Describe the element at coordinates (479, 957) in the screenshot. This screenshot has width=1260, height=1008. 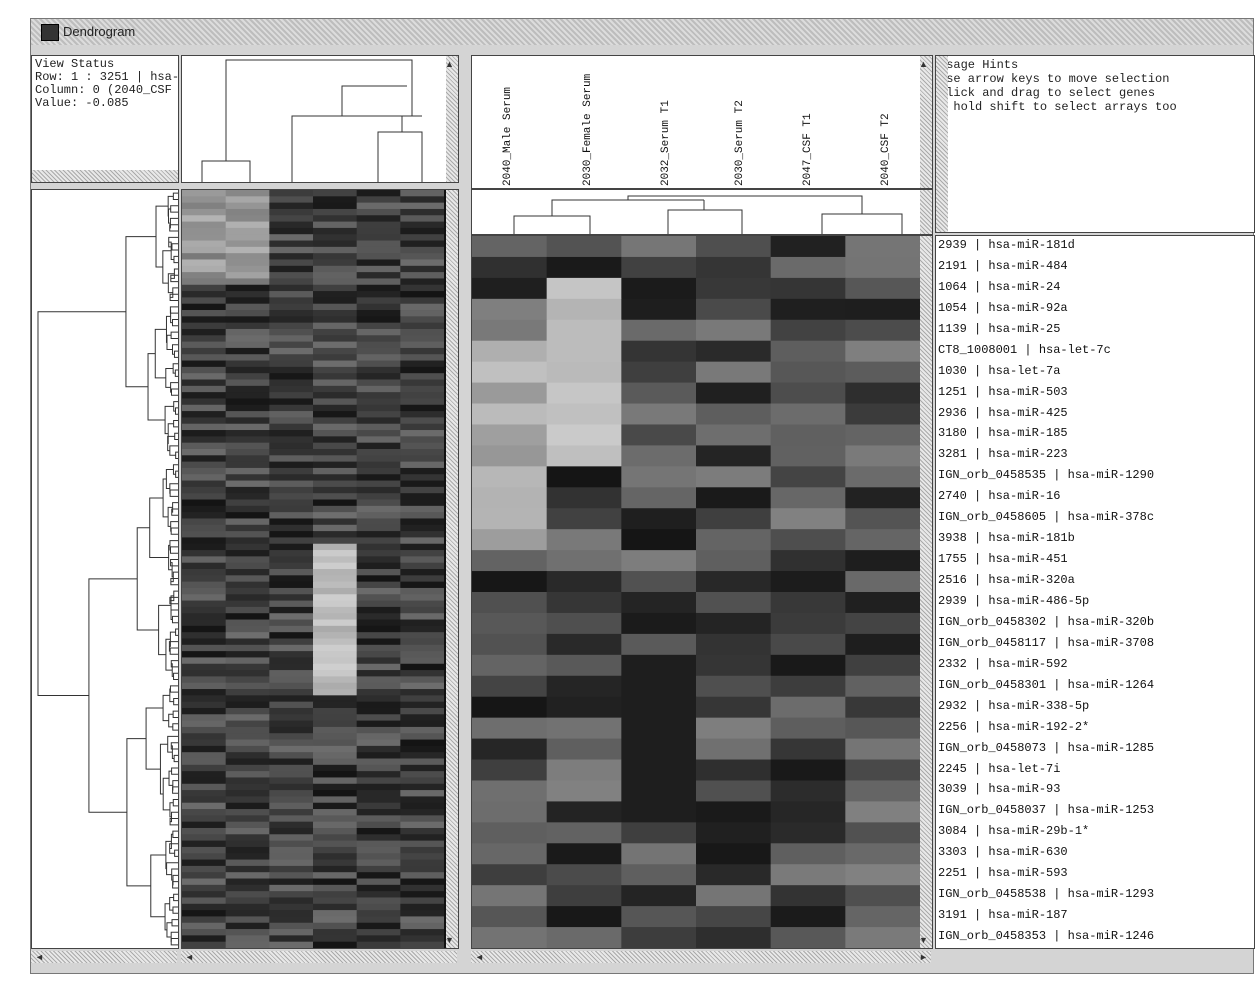
I see `scroll-left-icon-3: ◄` at that location.